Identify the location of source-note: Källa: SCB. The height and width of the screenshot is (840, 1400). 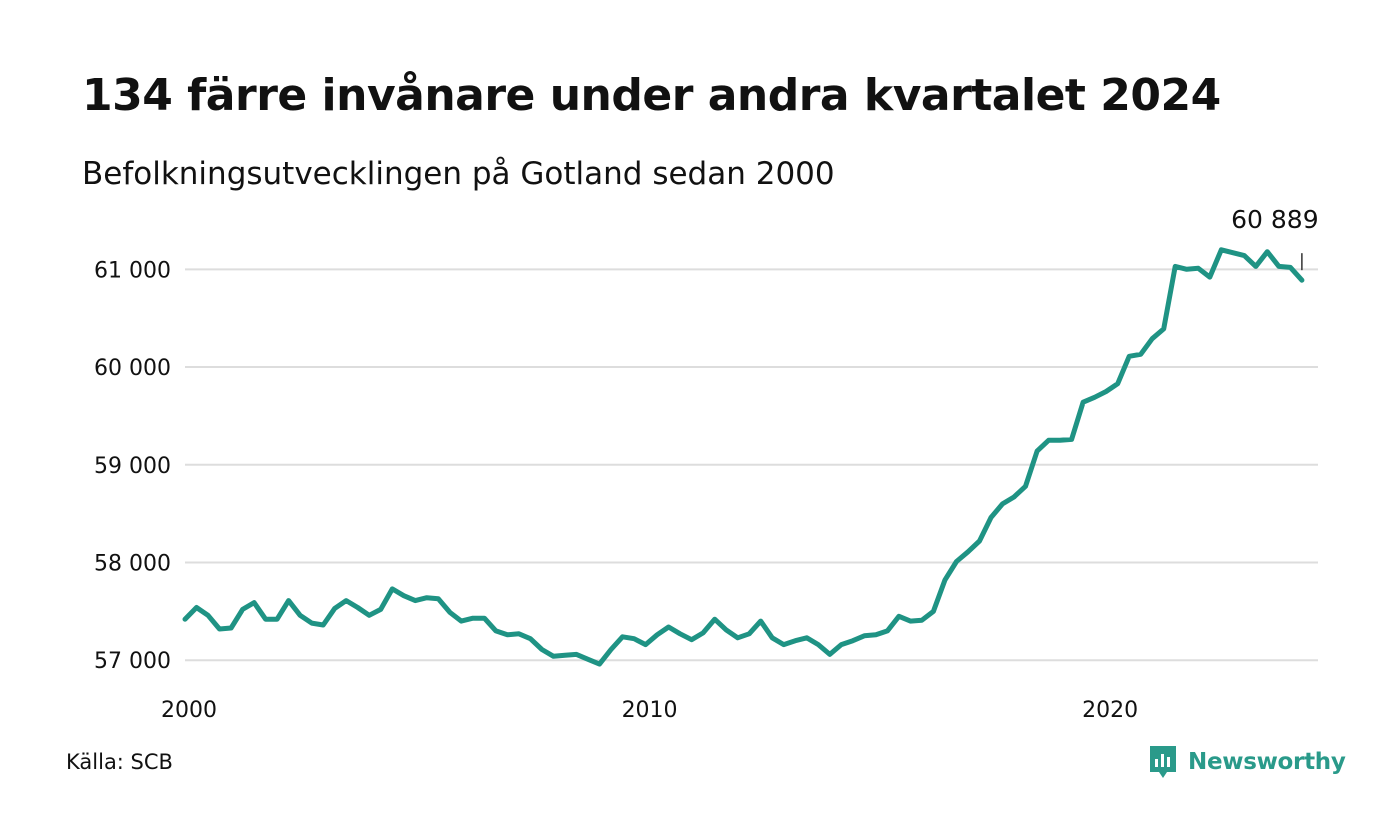
(119, 762).